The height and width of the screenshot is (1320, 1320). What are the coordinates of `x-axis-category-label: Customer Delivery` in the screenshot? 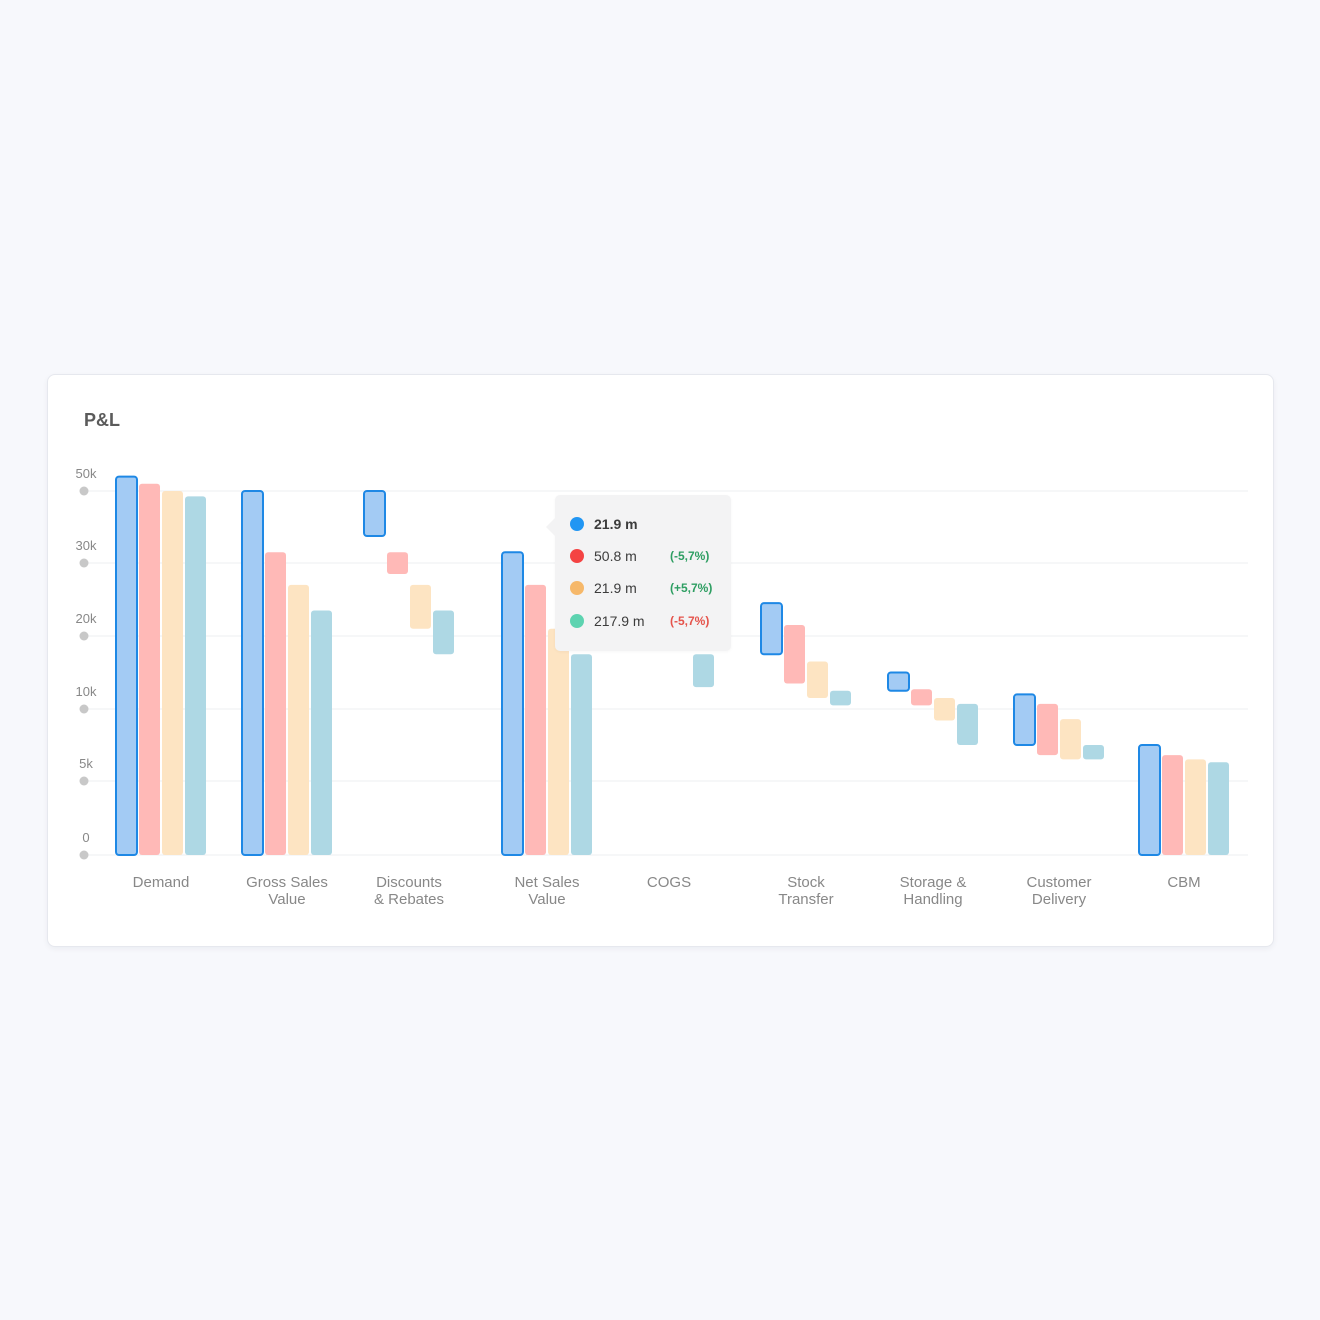 It's located at (1058, 891).